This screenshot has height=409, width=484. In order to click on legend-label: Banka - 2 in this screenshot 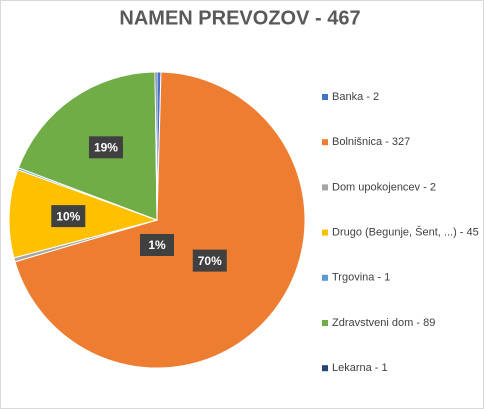, I will do `click(355, 97)`.